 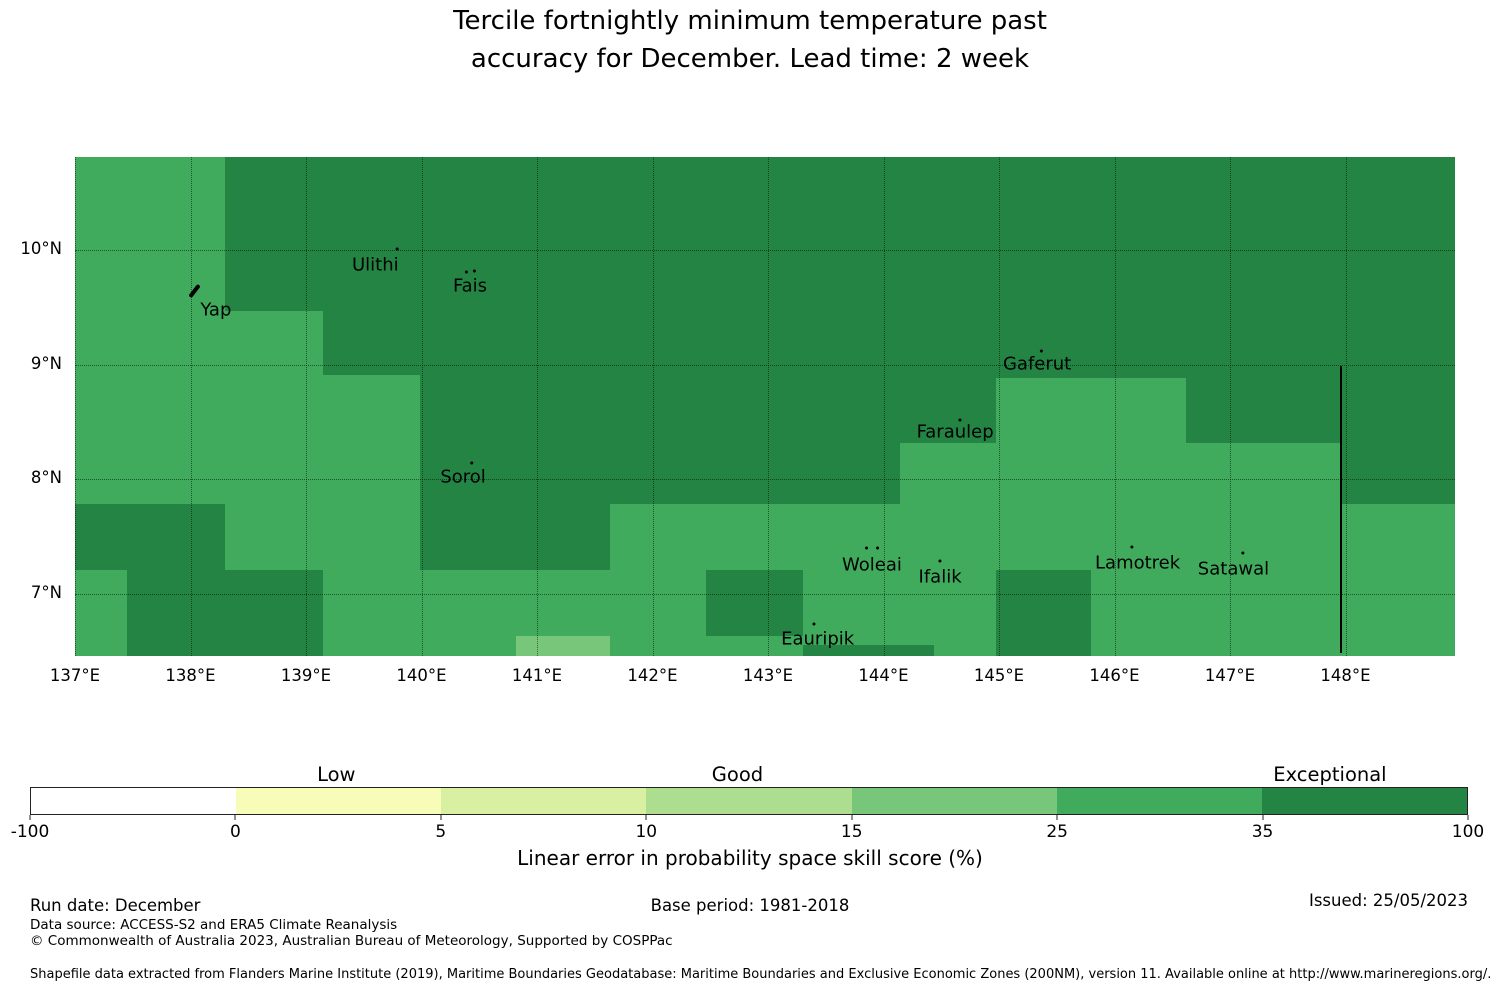 I want to click on colorbar-bar, so click(x=749, y=801).